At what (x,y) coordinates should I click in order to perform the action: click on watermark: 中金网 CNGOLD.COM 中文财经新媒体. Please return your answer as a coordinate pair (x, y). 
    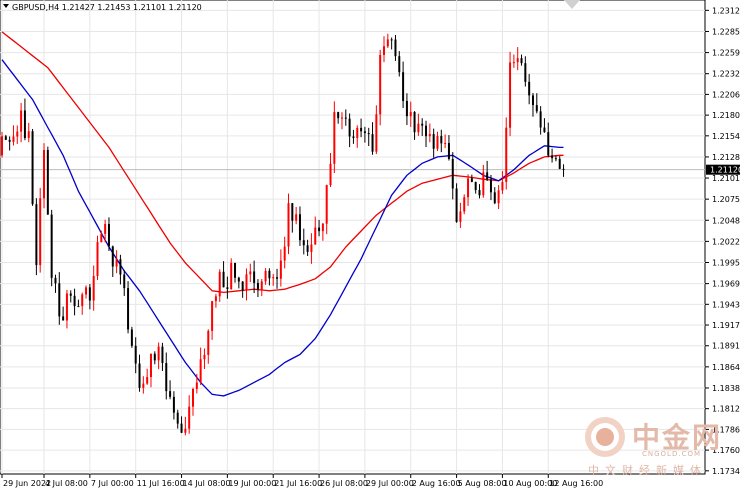
    Looking at the image, I should click on (655, 444).